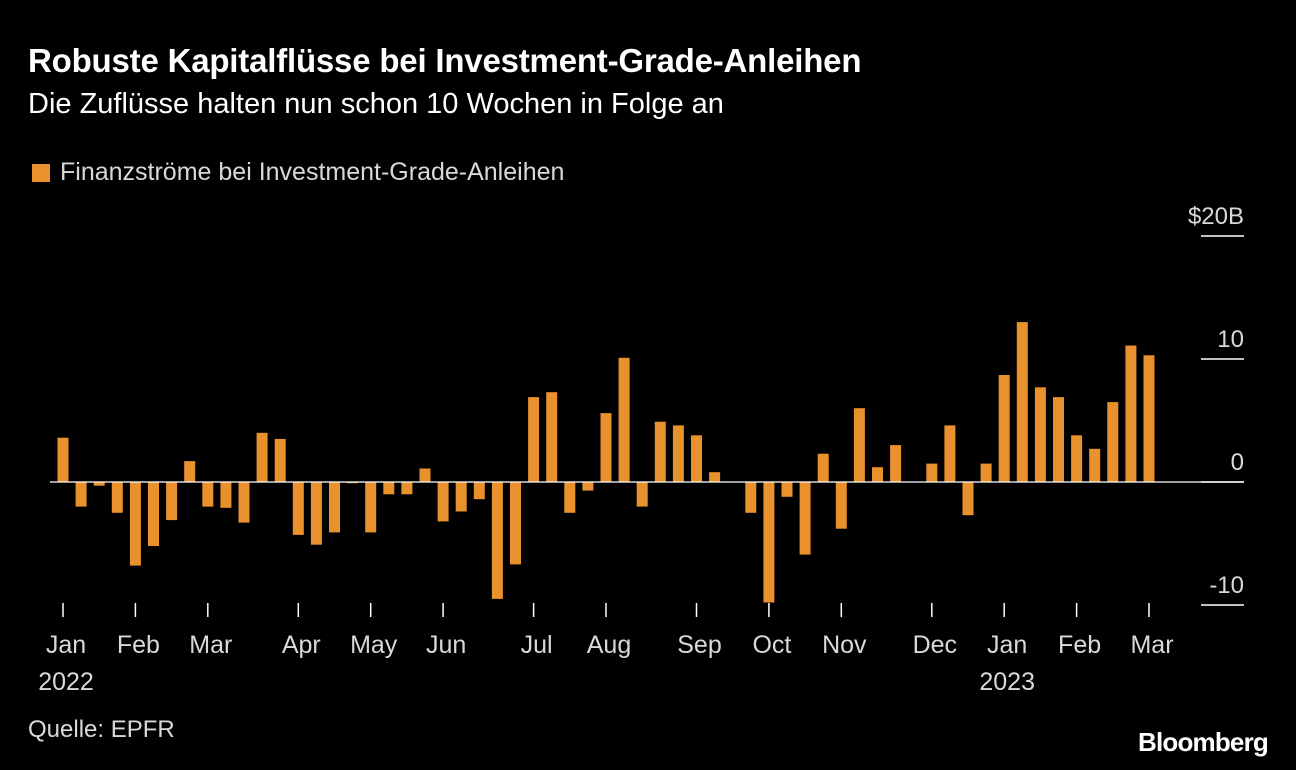 This screenshot has width=1296, height=770. I want to click on bloomberg-logo: Bloomberg, so click(1203, 742).